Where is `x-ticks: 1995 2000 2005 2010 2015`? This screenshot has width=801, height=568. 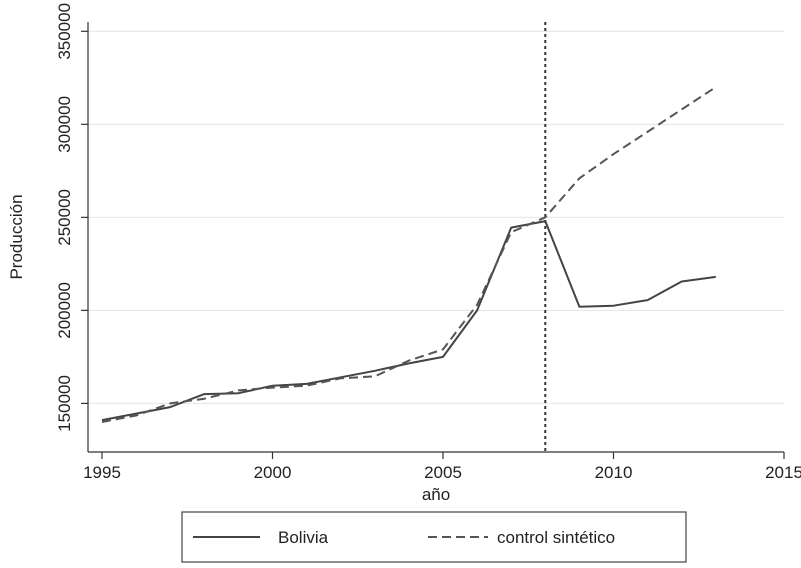 x-ticks: 1995 2000 2005 2010 2015 is located at coordinates (442, 467).